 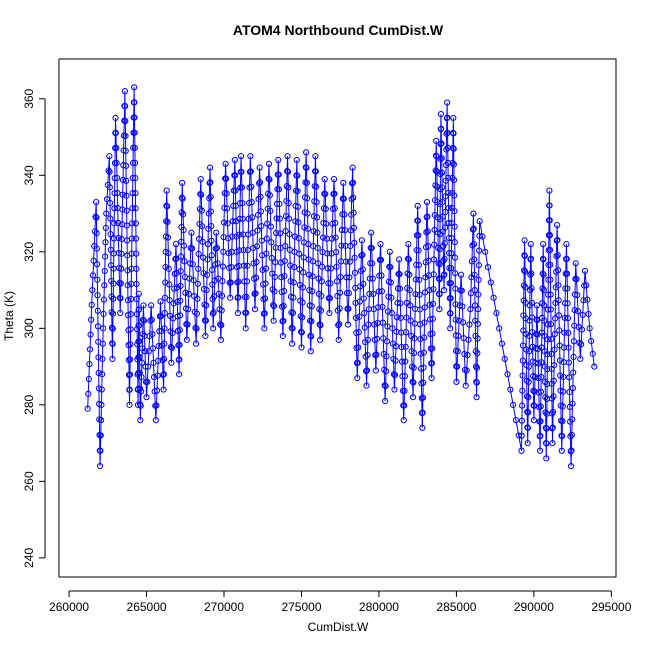 I want to click on x-tick-label: 295000, so click(x=611, y=607).